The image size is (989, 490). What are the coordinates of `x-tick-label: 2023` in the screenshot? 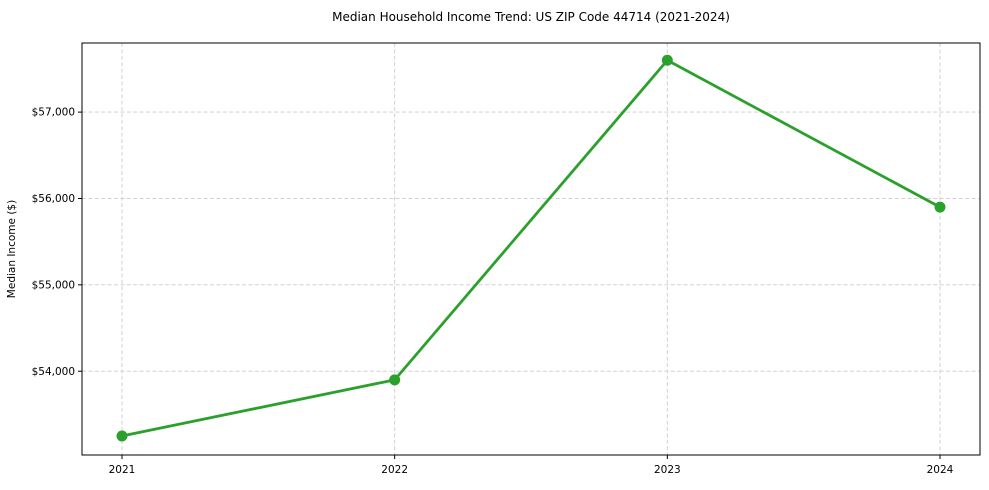 It's located at (667, 470).